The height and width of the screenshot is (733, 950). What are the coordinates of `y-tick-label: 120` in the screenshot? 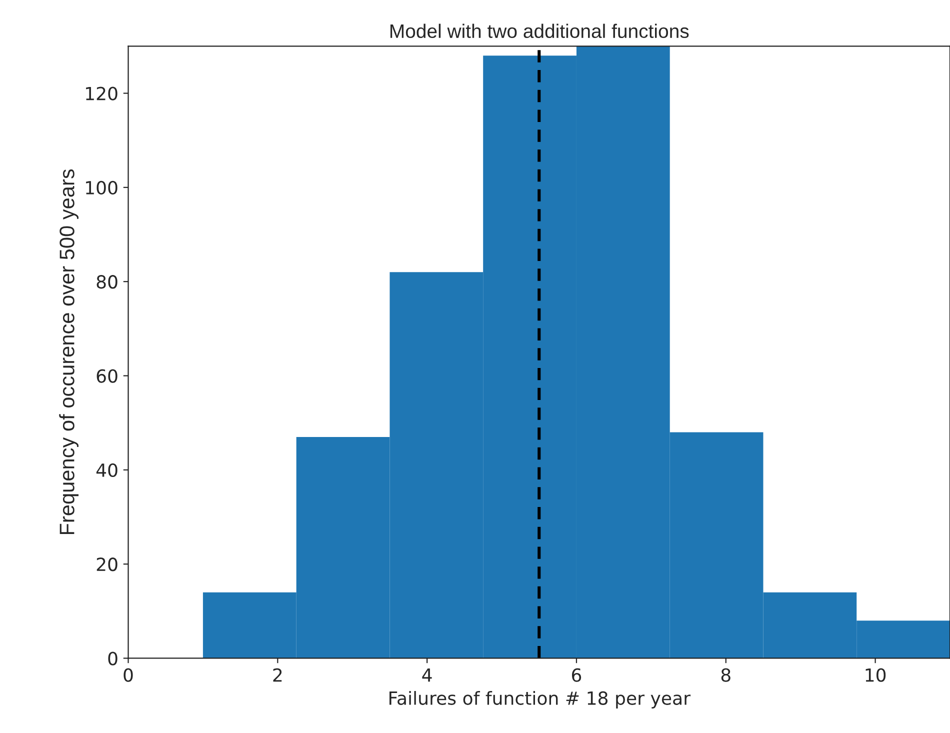 It's located at (102, 93).